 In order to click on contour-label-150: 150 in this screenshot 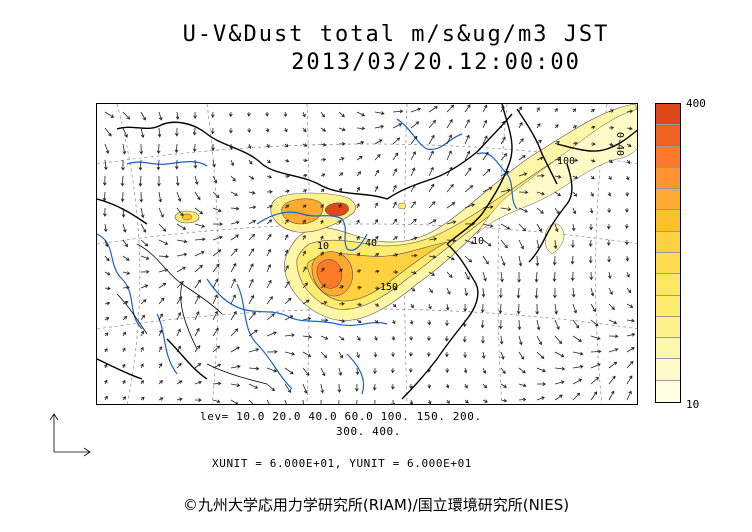, I will do `click(389, 287)`.